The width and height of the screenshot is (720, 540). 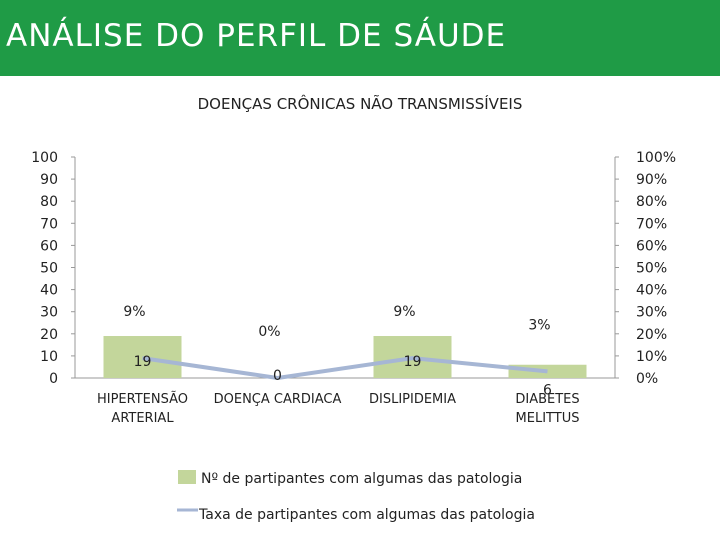 I want to click on line-data-label: 0%, so click(x=269, y=332).